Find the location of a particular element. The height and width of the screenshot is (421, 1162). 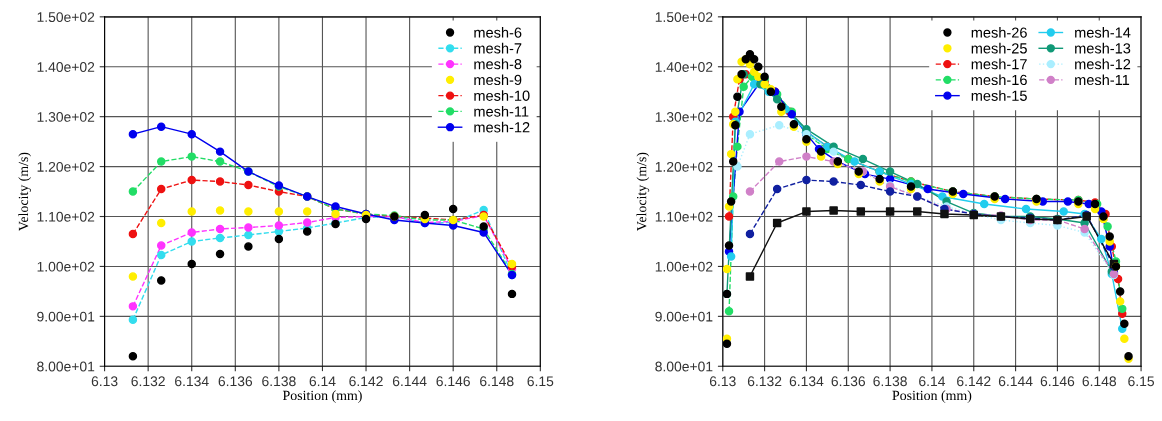

legend-label: mesh-14 is located at coordinates (1103, 32).